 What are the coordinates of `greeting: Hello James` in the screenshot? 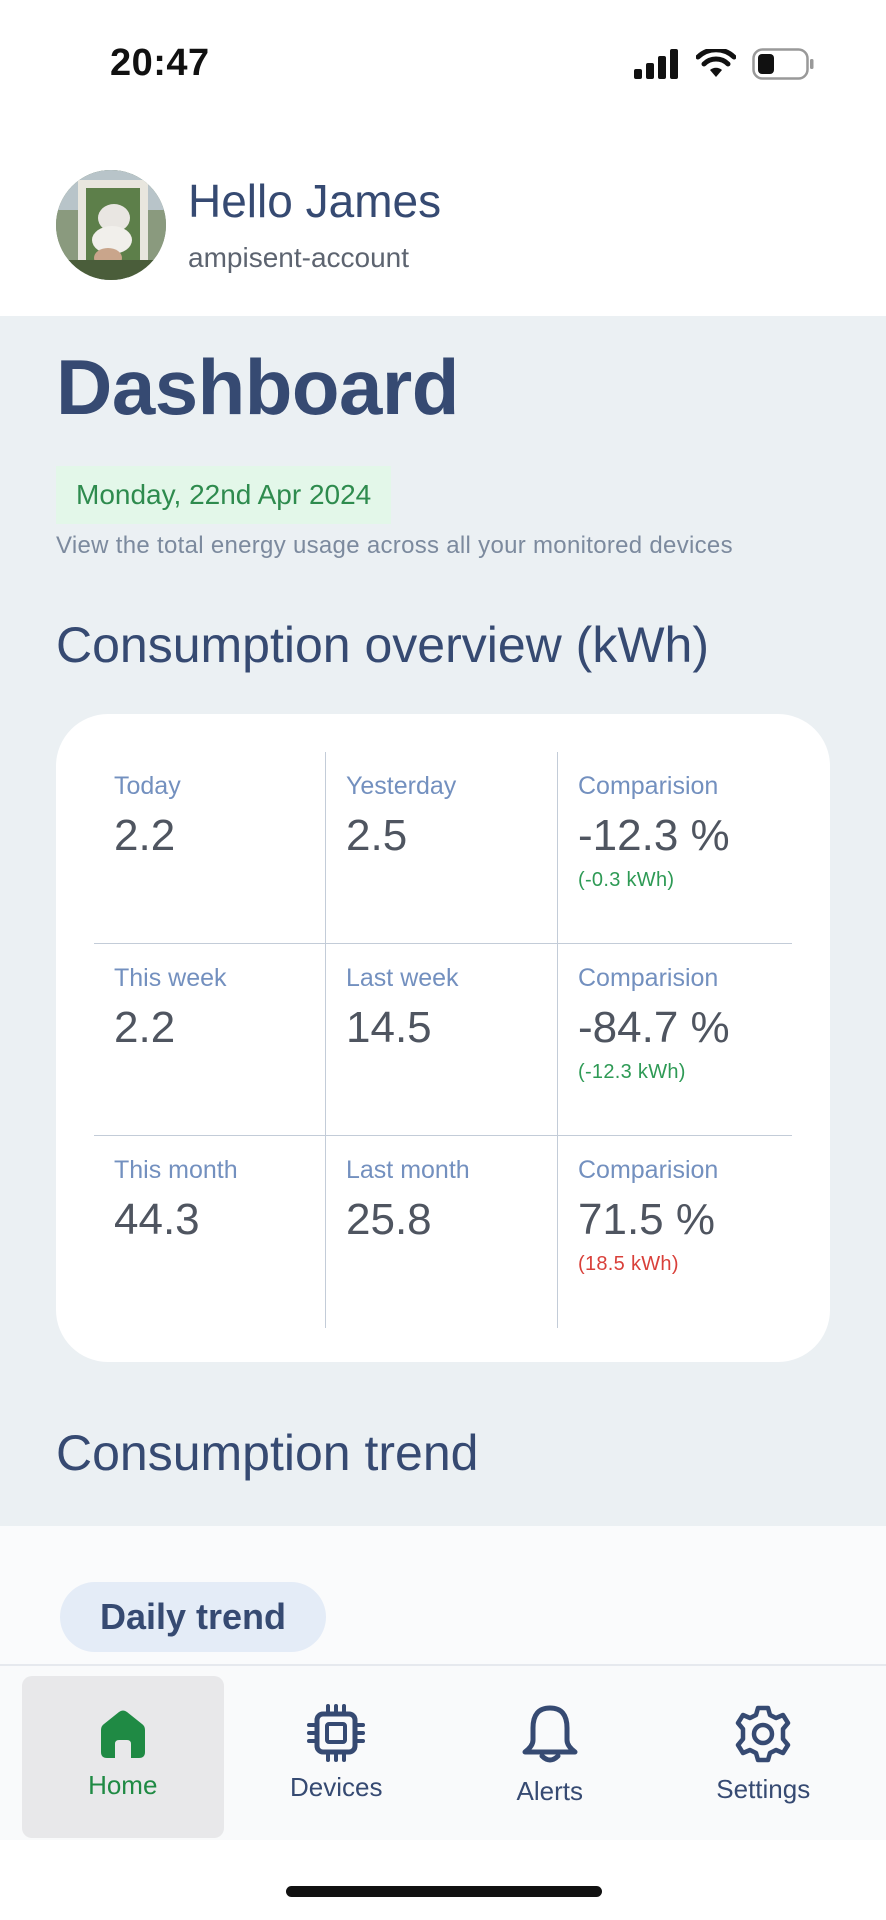 It's located at (315, 201).